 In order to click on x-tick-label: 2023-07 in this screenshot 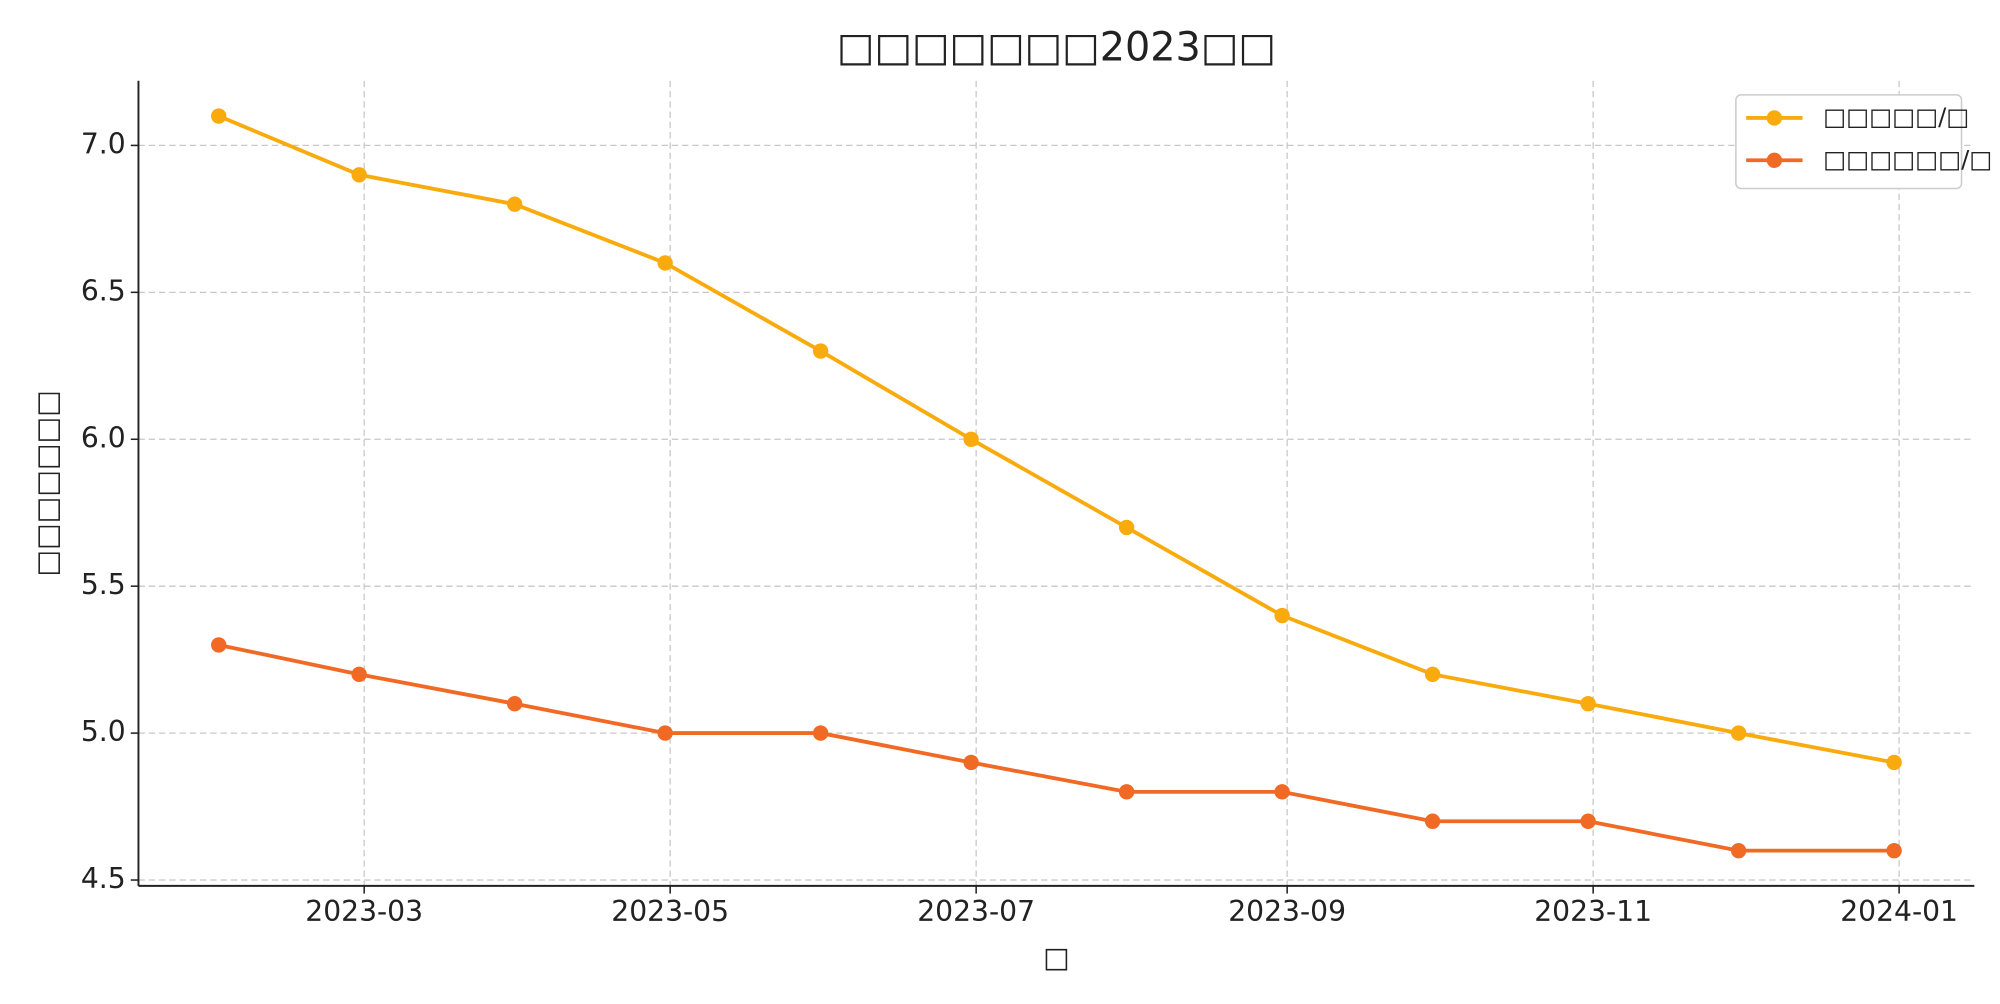, I will do `click(976, 911)`.